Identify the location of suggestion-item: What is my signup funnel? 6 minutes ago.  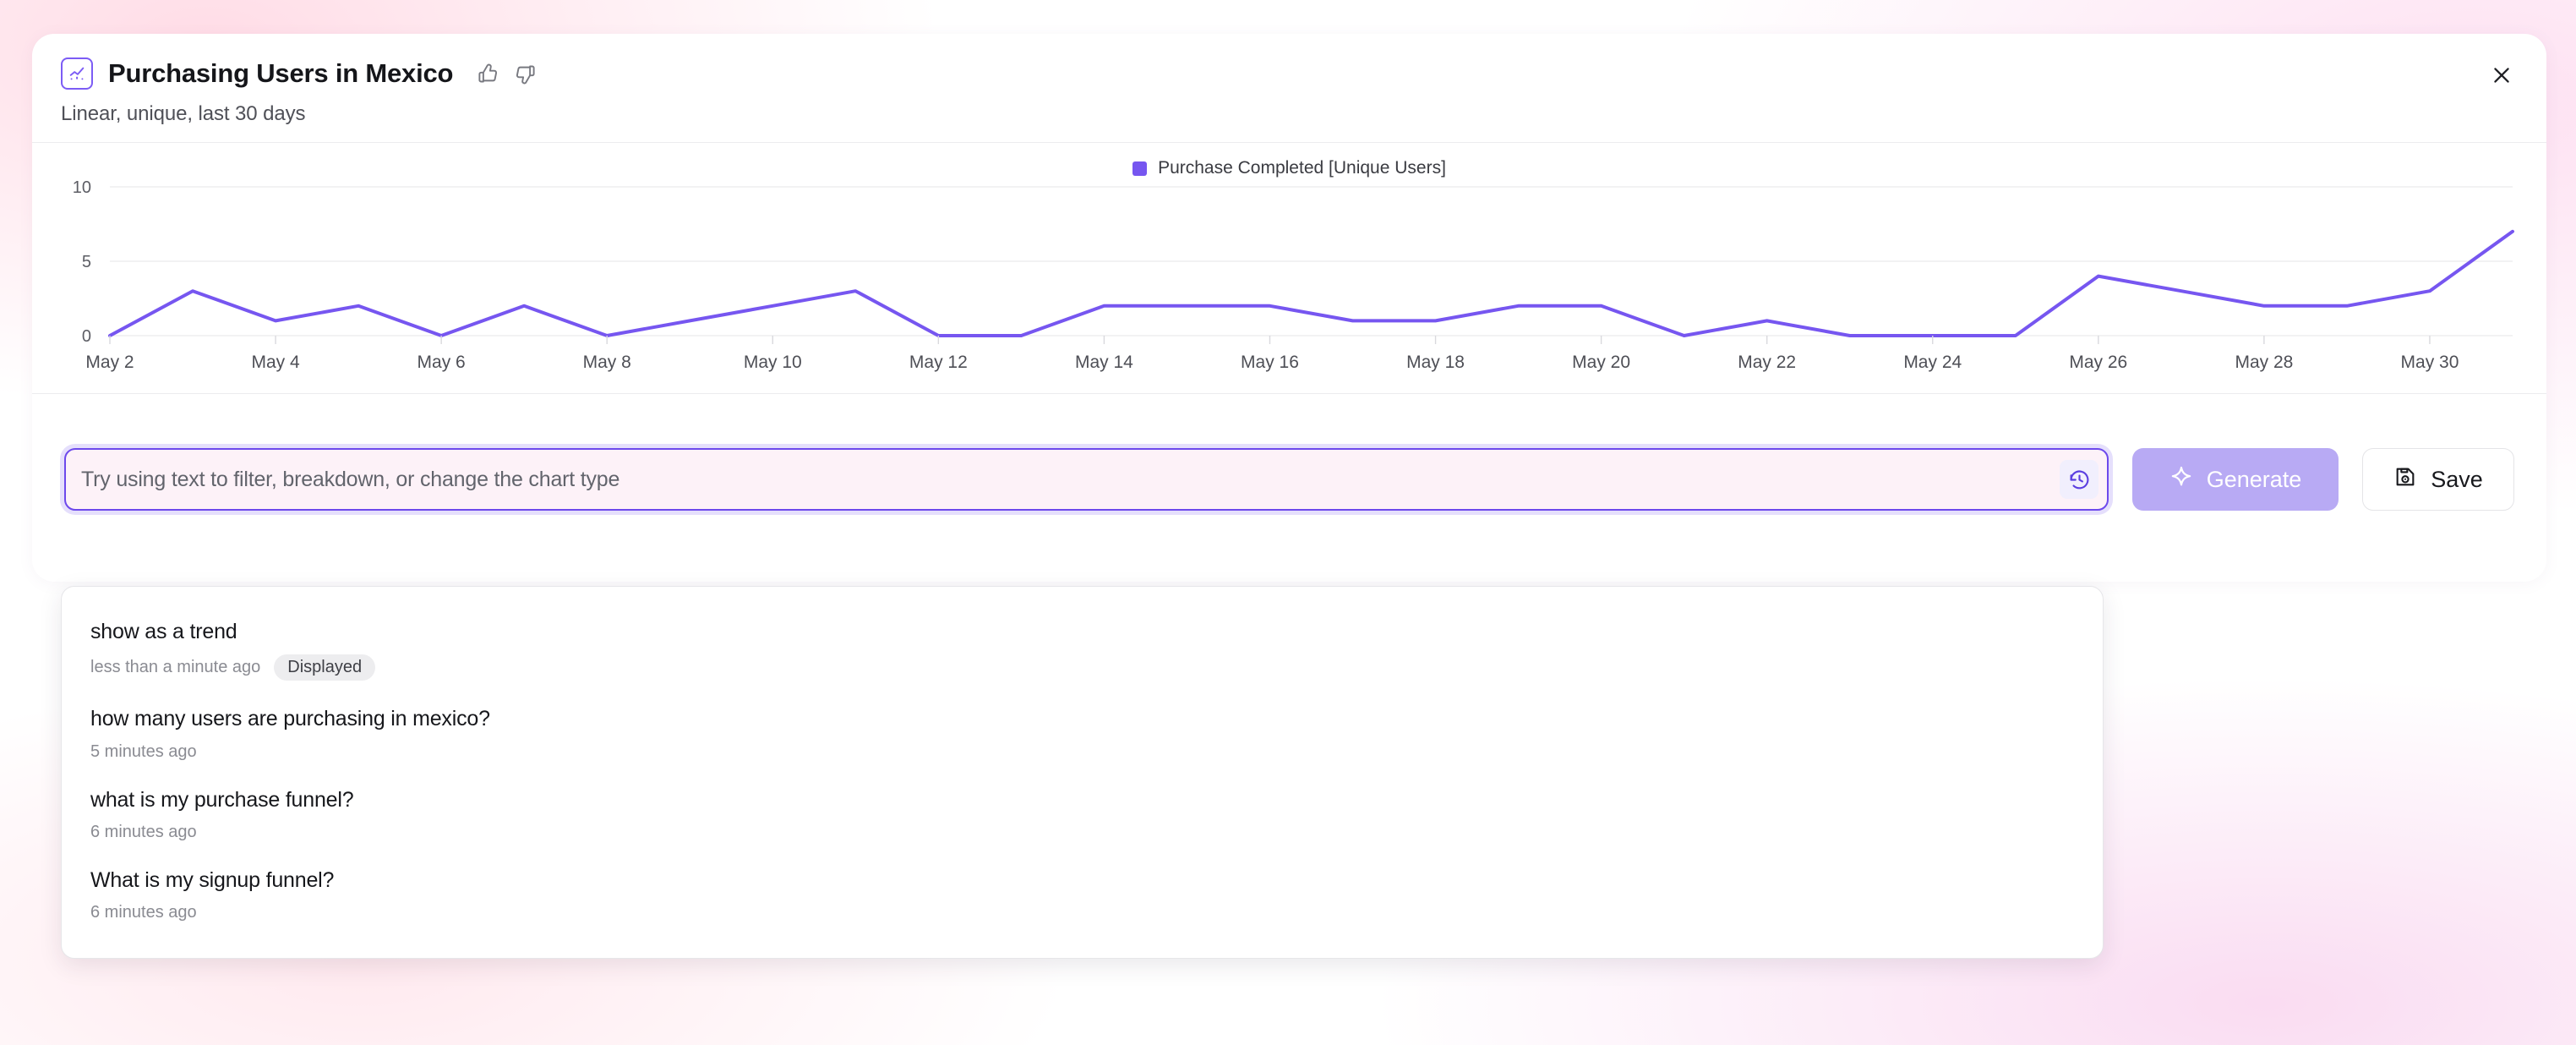
(1082, 896).